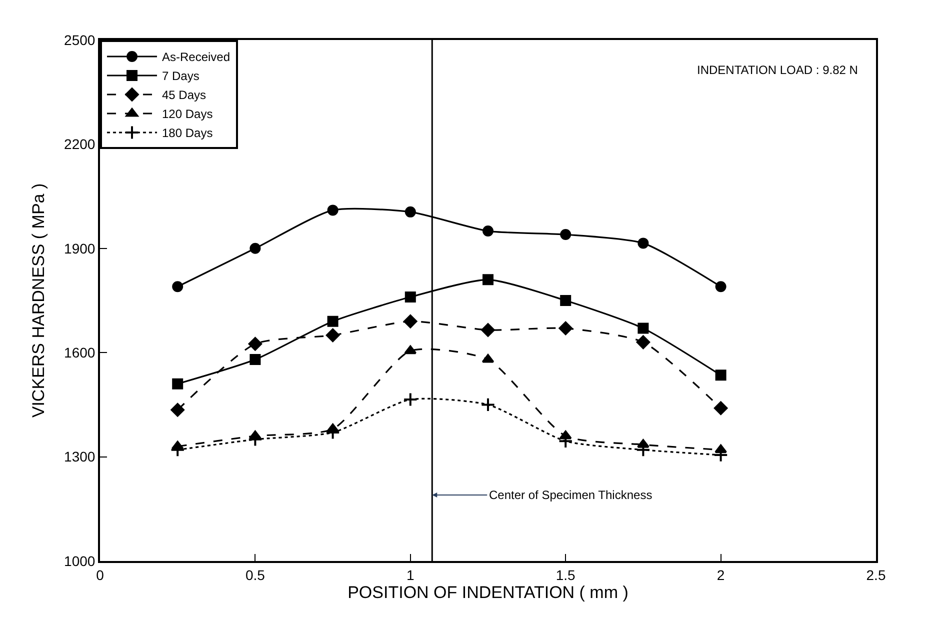  I want to click on y-tick-label: 2200, so click(80, 144).